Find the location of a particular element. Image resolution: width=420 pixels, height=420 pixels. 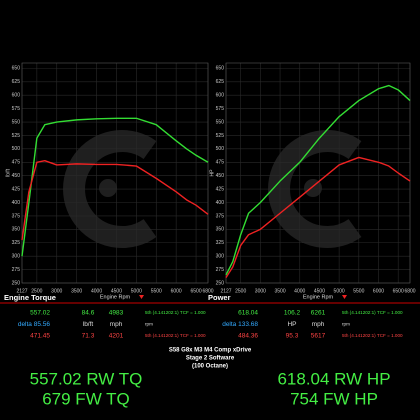

summary: 754 FW HP is located at coordinates (334, 398).